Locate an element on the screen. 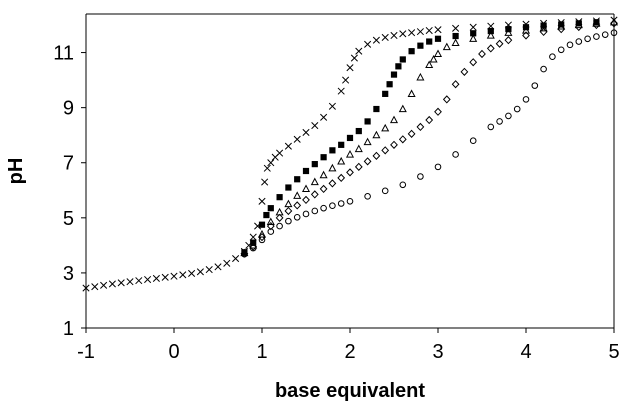 This screenshot has width=623, height=403. x-tick-label: -1 is located at coordinates (86, 352).